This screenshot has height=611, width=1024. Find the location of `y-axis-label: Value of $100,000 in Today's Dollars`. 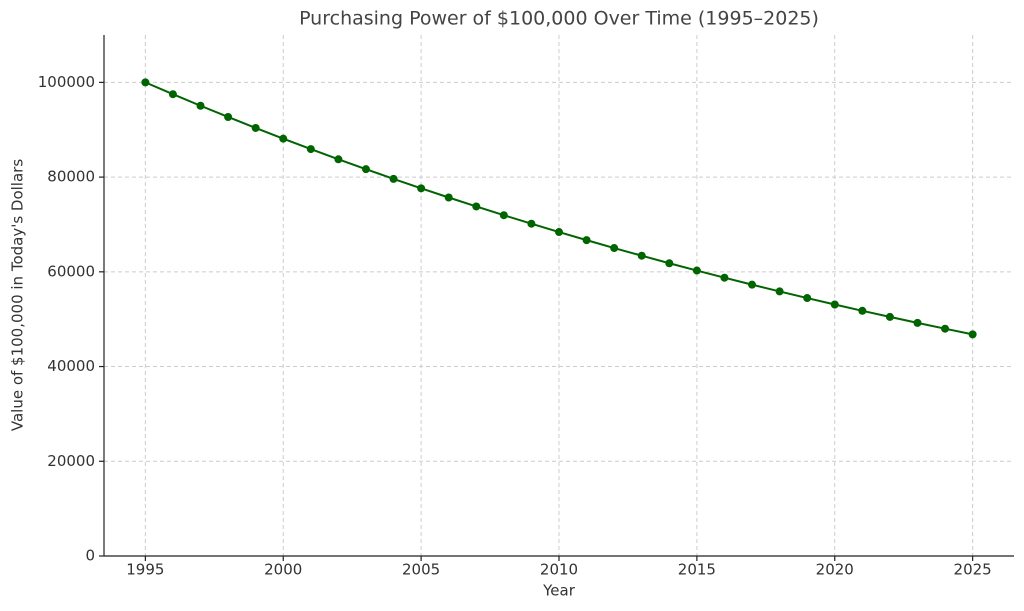

y-axis-label: Value of $100,000 in Today's Dollars is located at coordinates (18, 295).